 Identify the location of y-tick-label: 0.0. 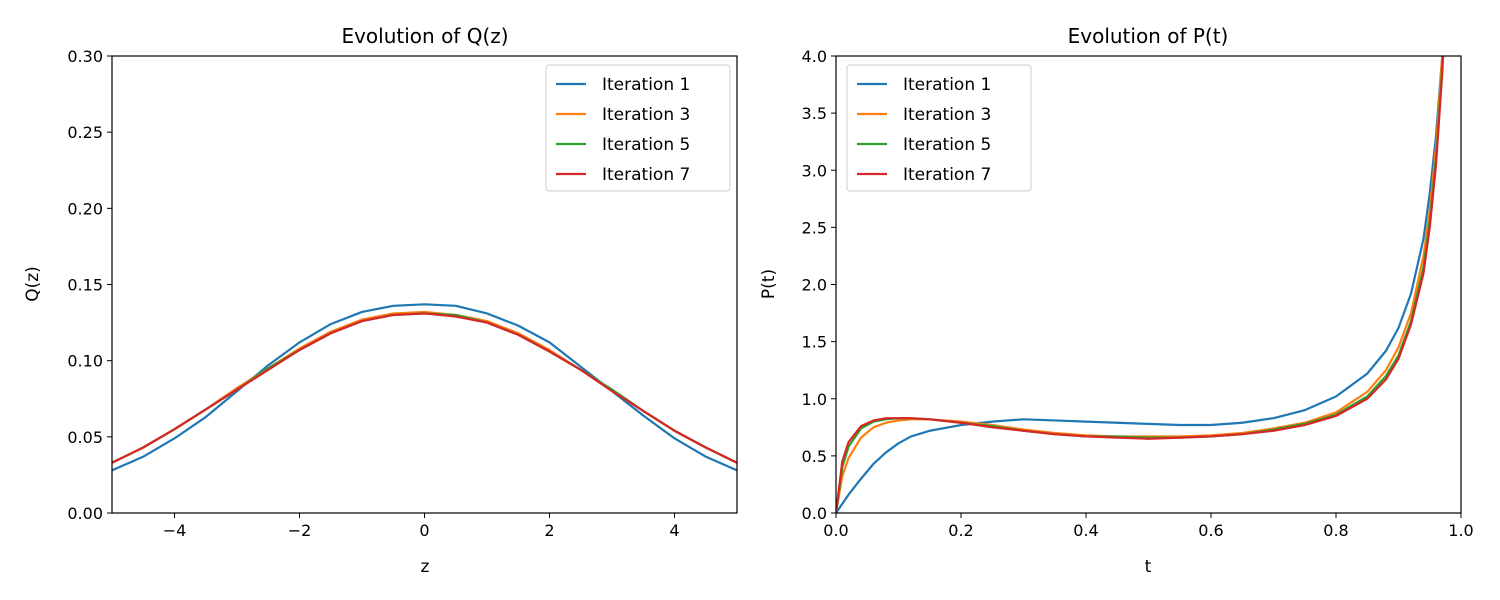
(814, 513).